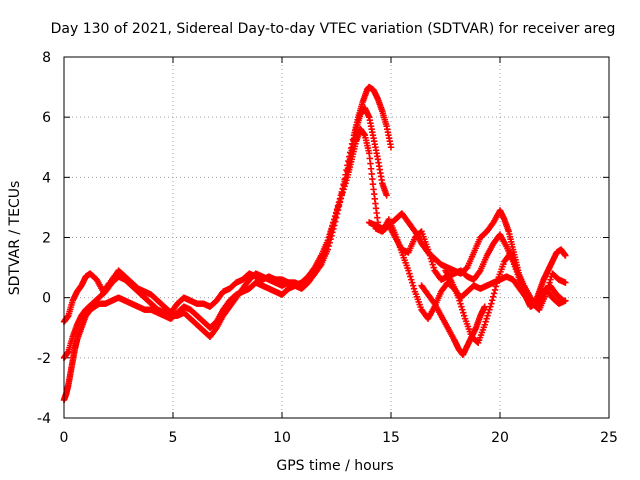  What do you see at coordinates (64, 438) in the screenshot?
I see `x-tick-label: 0` at bounding box center [64, 438].